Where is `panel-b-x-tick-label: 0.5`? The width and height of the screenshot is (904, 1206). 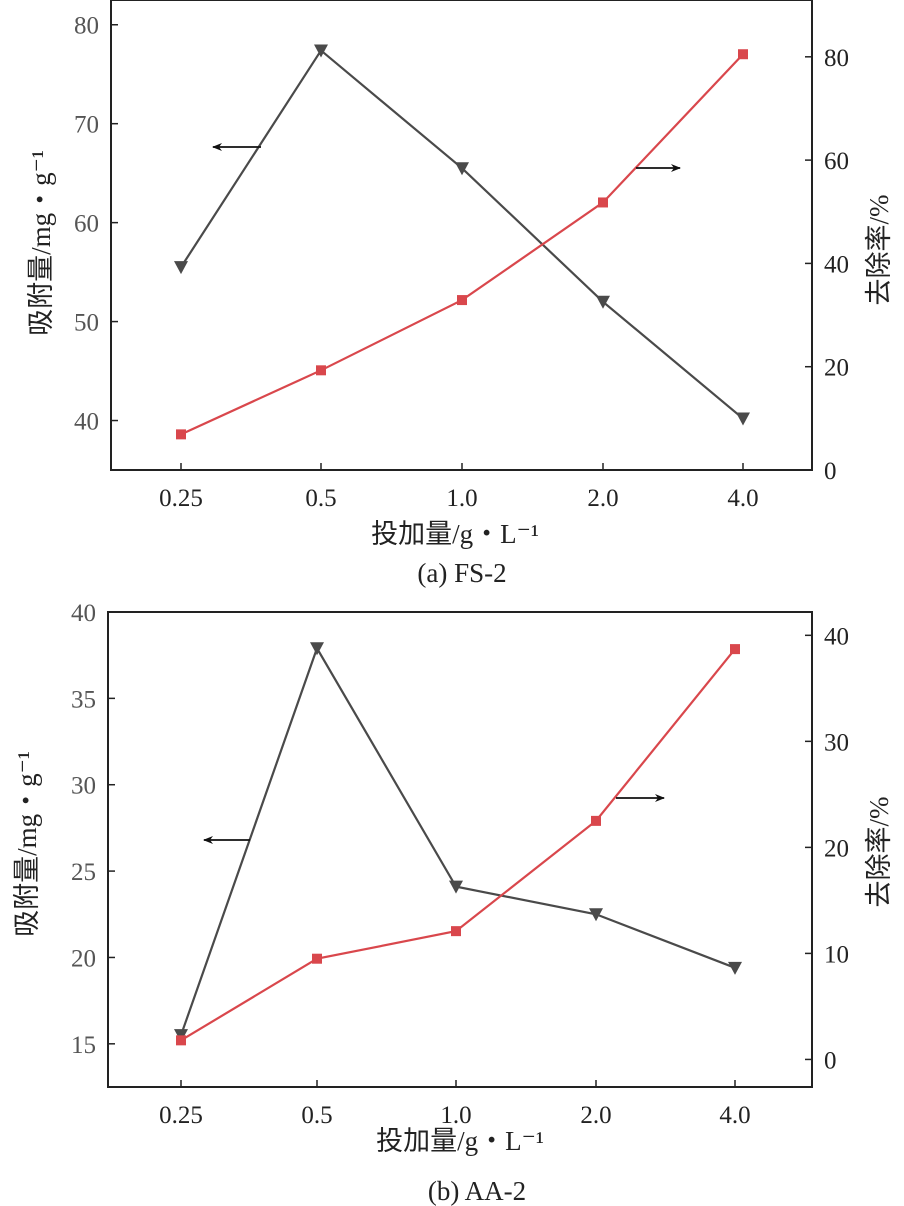 panel-b-x-tick-label: 0.5 is located at coordinates (316, 1115).